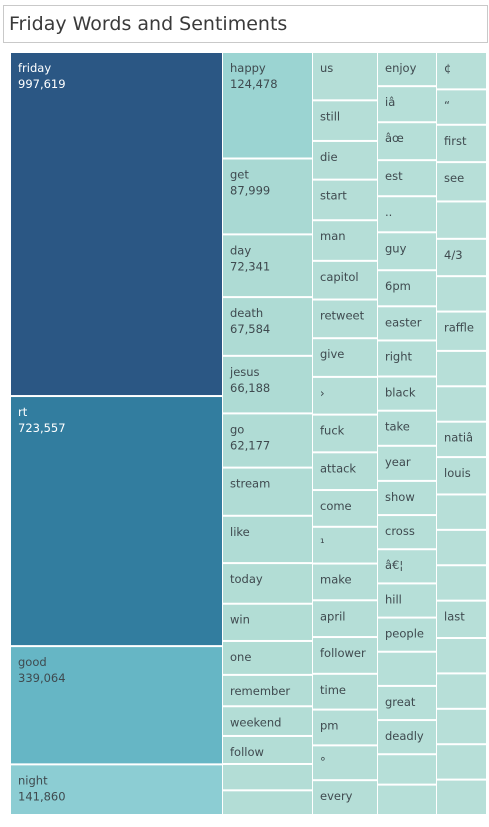  What do you see at coordinates (345, 691) in the screenshot?
I see `treemap-cell-time: time` at bounding box center [345, 691].